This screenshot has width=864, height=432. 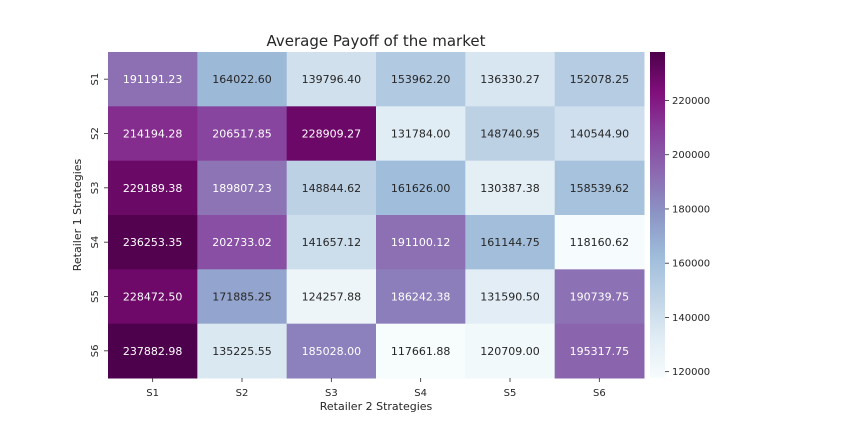 I want to click on cell-value-label: 161144.75, so click(x=510, y=242).